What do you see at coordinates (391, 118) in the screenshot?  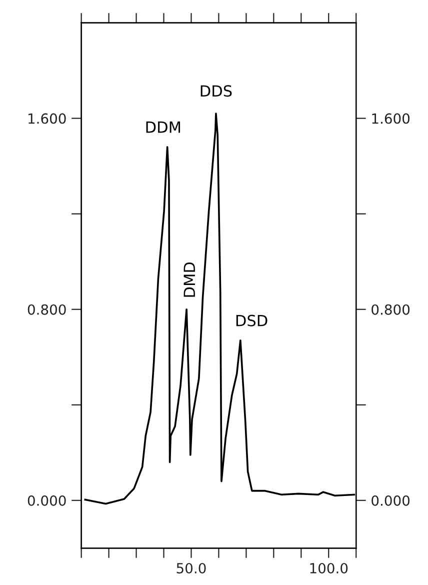 I see `y2-tick-label: 1.600` at bounding box center [391, 118].